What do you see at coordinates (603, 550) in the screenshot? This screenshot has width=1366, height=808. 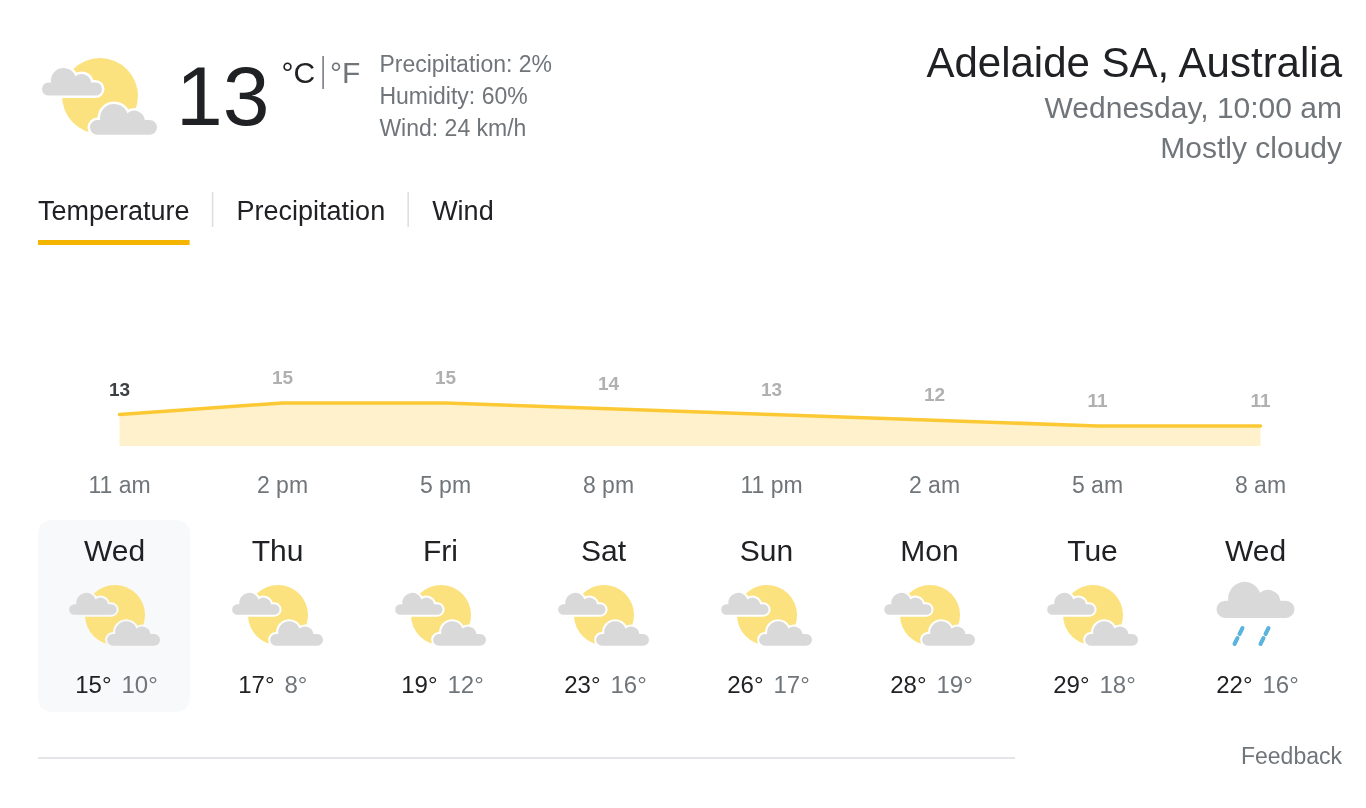 I see `category-label: Sat` at bounding box center [603, 550].